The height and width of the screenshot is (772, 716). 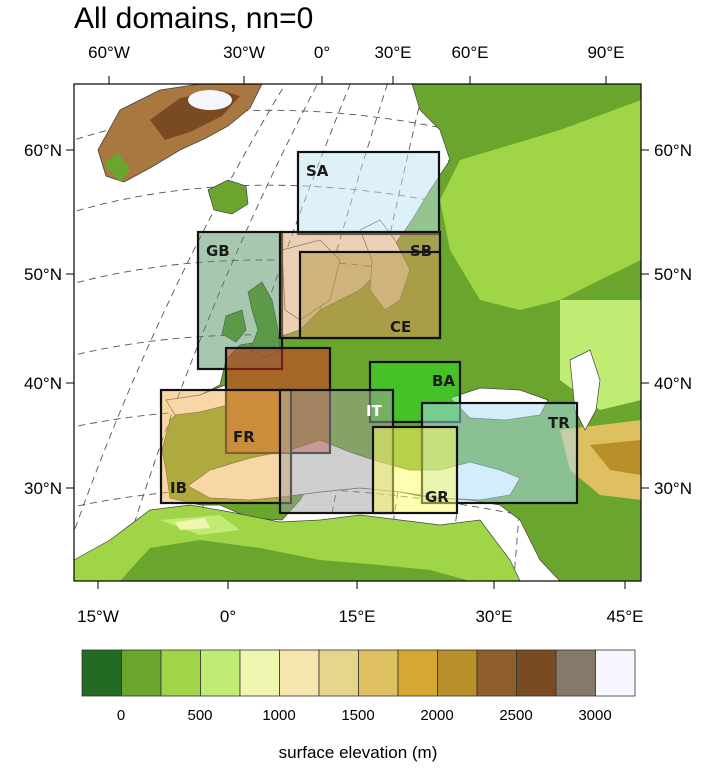 What do you see at coordinates (279, 715) in the screenshot?
I see `colorbar-label: 1000` at bounding box center [279, 715].